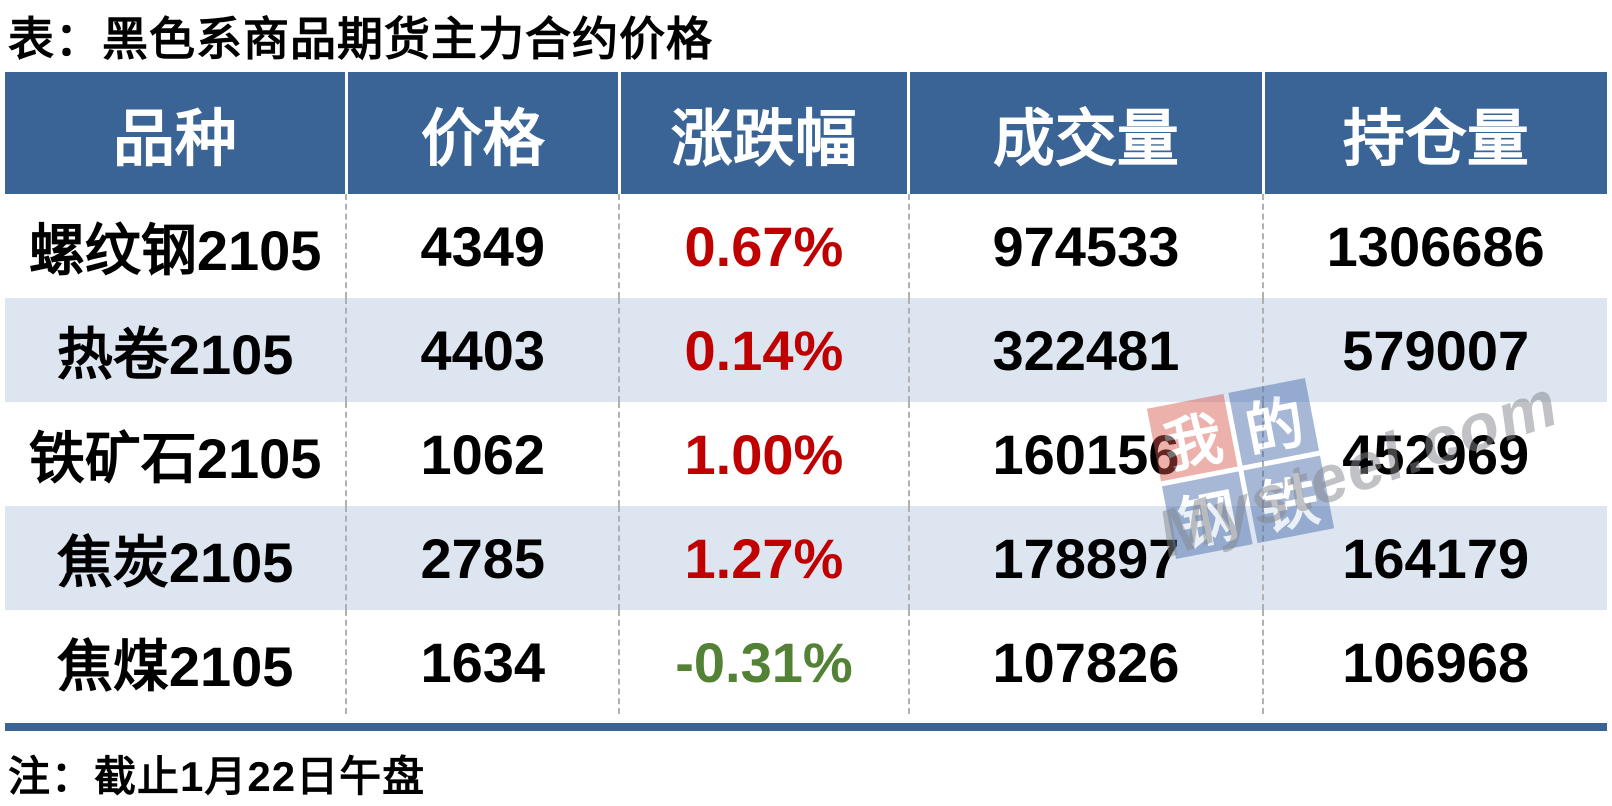 The width and height of the screenshot is (1612, 806). Describe the element at coordinates (1434, 662) in the screenshot. I see `open-interest-cell: 106968` at that location.